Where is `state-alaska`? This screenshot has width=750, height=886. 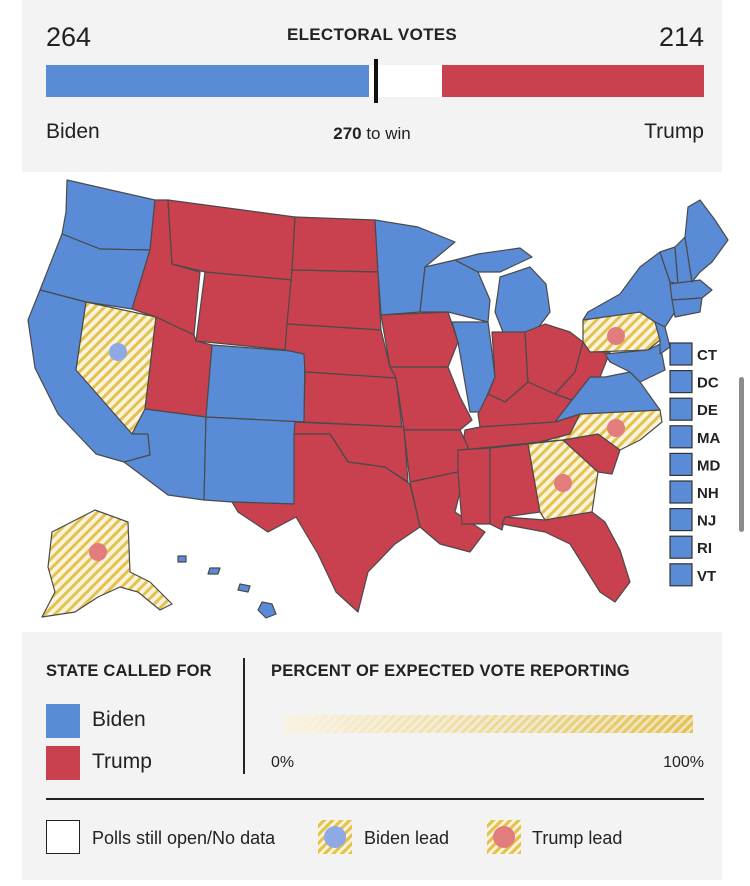 state-alaska is located at coordinates (107, 563).